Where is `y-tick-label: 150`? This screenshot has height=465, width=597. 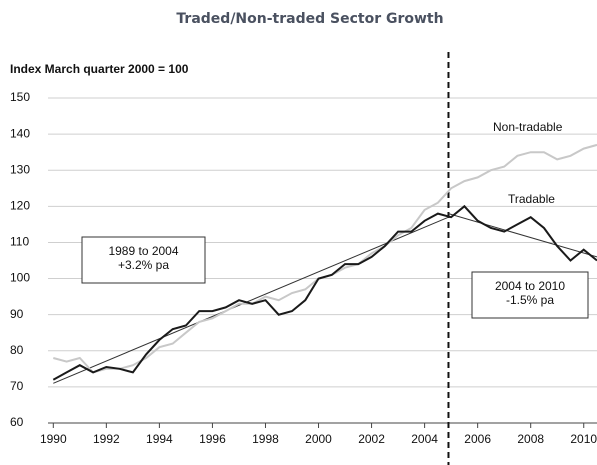
y-tick-label: 150 is located at coordinates (20, 97).